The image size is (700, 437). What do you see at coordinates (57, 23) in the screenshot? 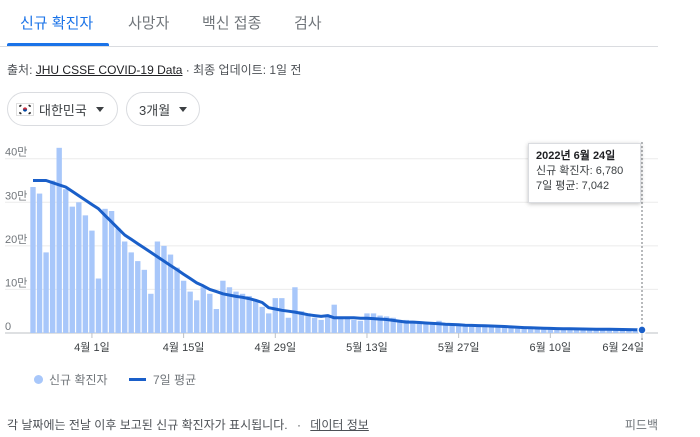
I see `tab-new-cases: 신규 확진자` at bounding box center [57, 23].